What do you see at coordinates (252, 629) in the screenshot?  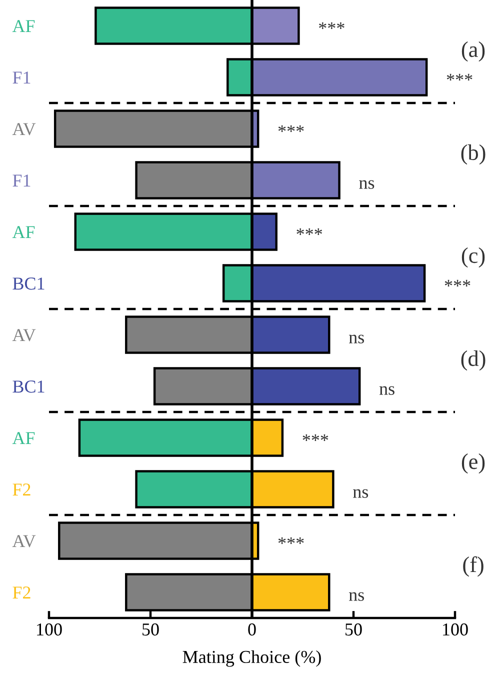 I see `x-tick-label: 0` at bounding box center [252, 629].